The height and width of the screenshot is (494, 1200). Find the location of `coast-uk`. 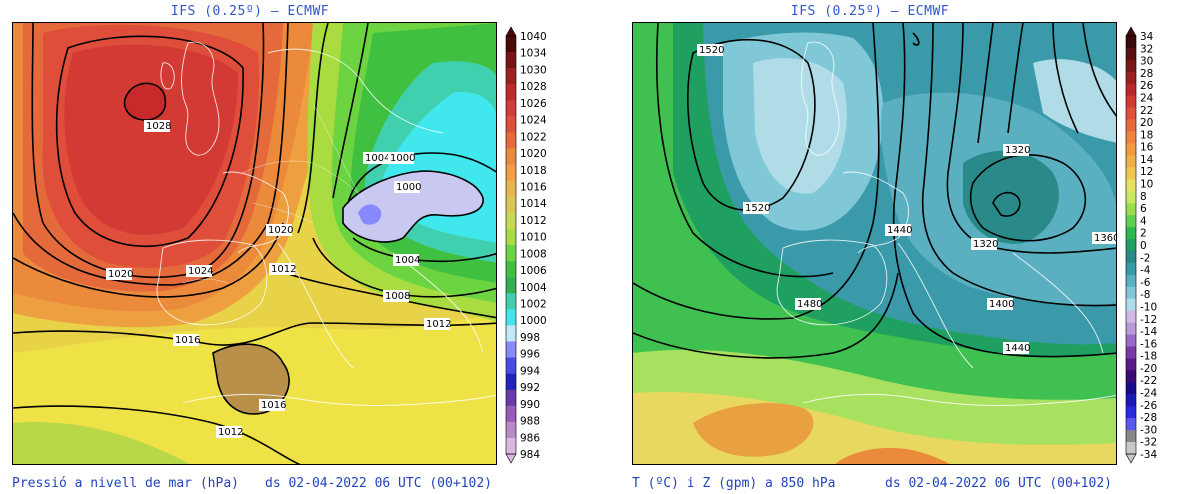

coast-uk is located at coordinates (200, 98).